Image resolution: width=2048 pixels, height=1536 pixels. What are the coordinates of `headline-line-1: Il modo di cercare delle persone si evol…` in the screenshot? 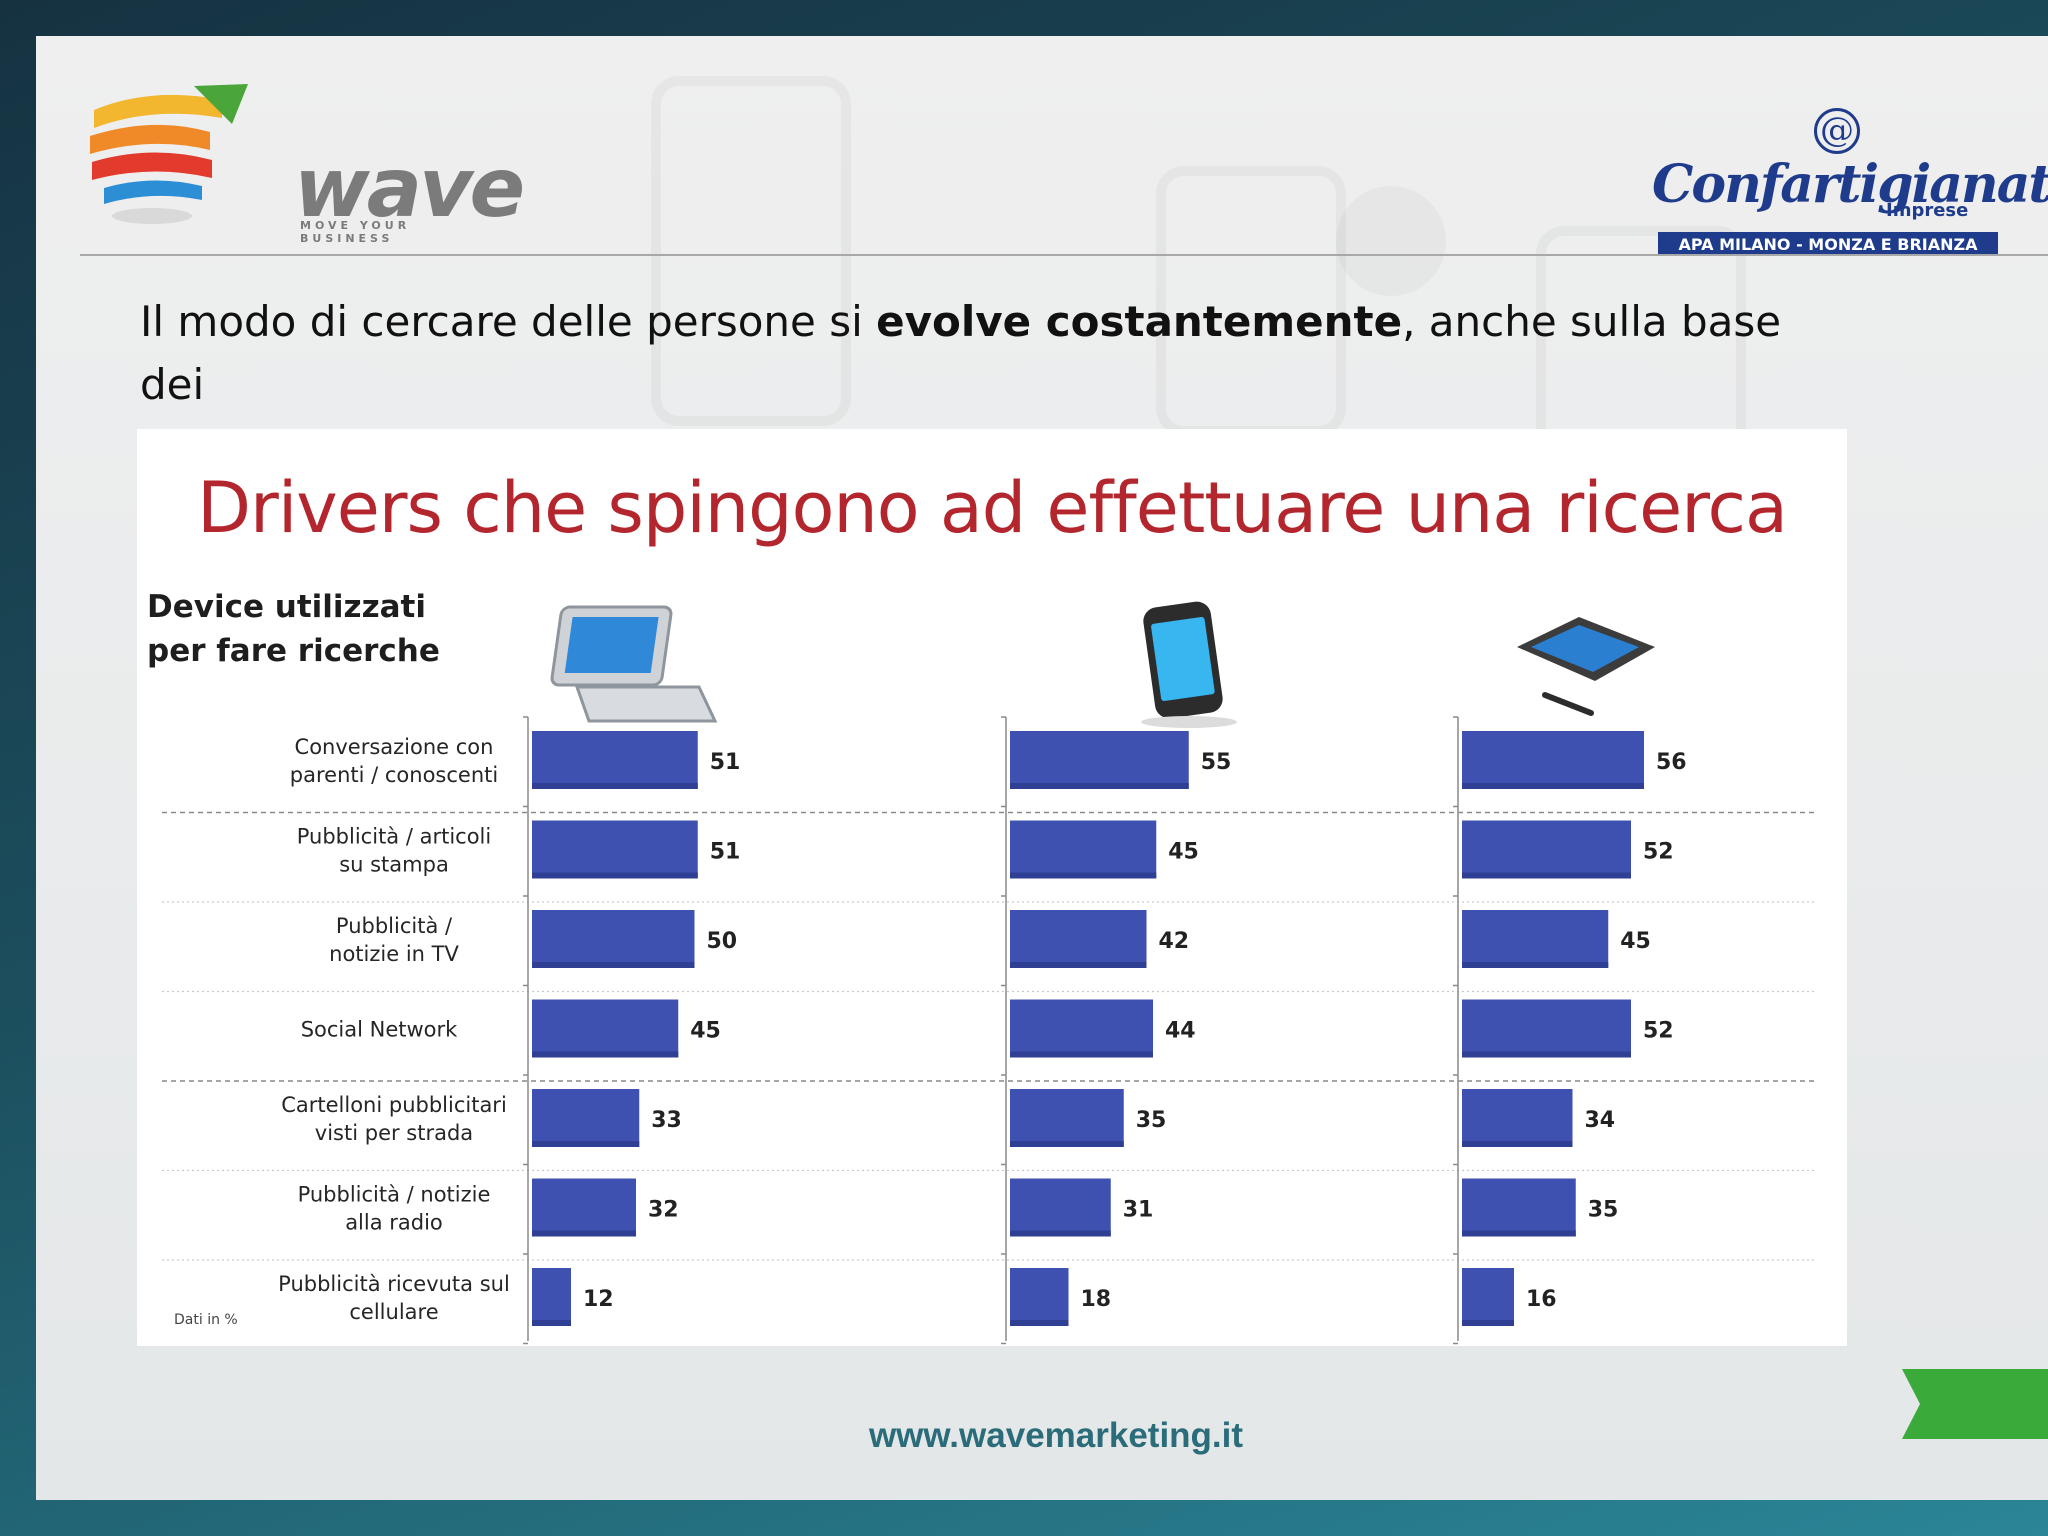 It's located at (990, 353).